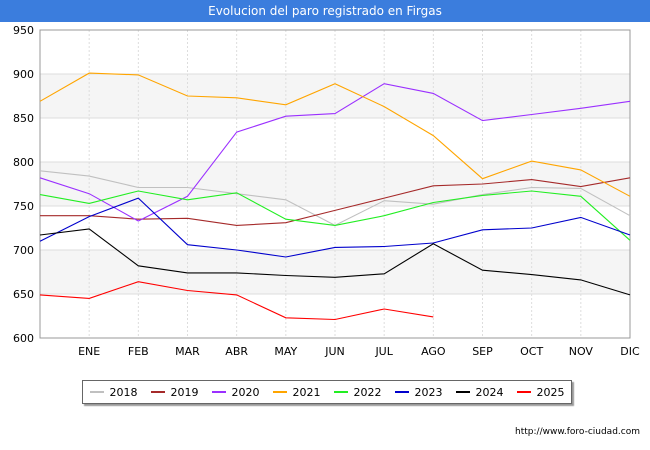 This screenshot has height=450, width=650. I want to click on legend-item-2018: 2018, so click(113, 392).